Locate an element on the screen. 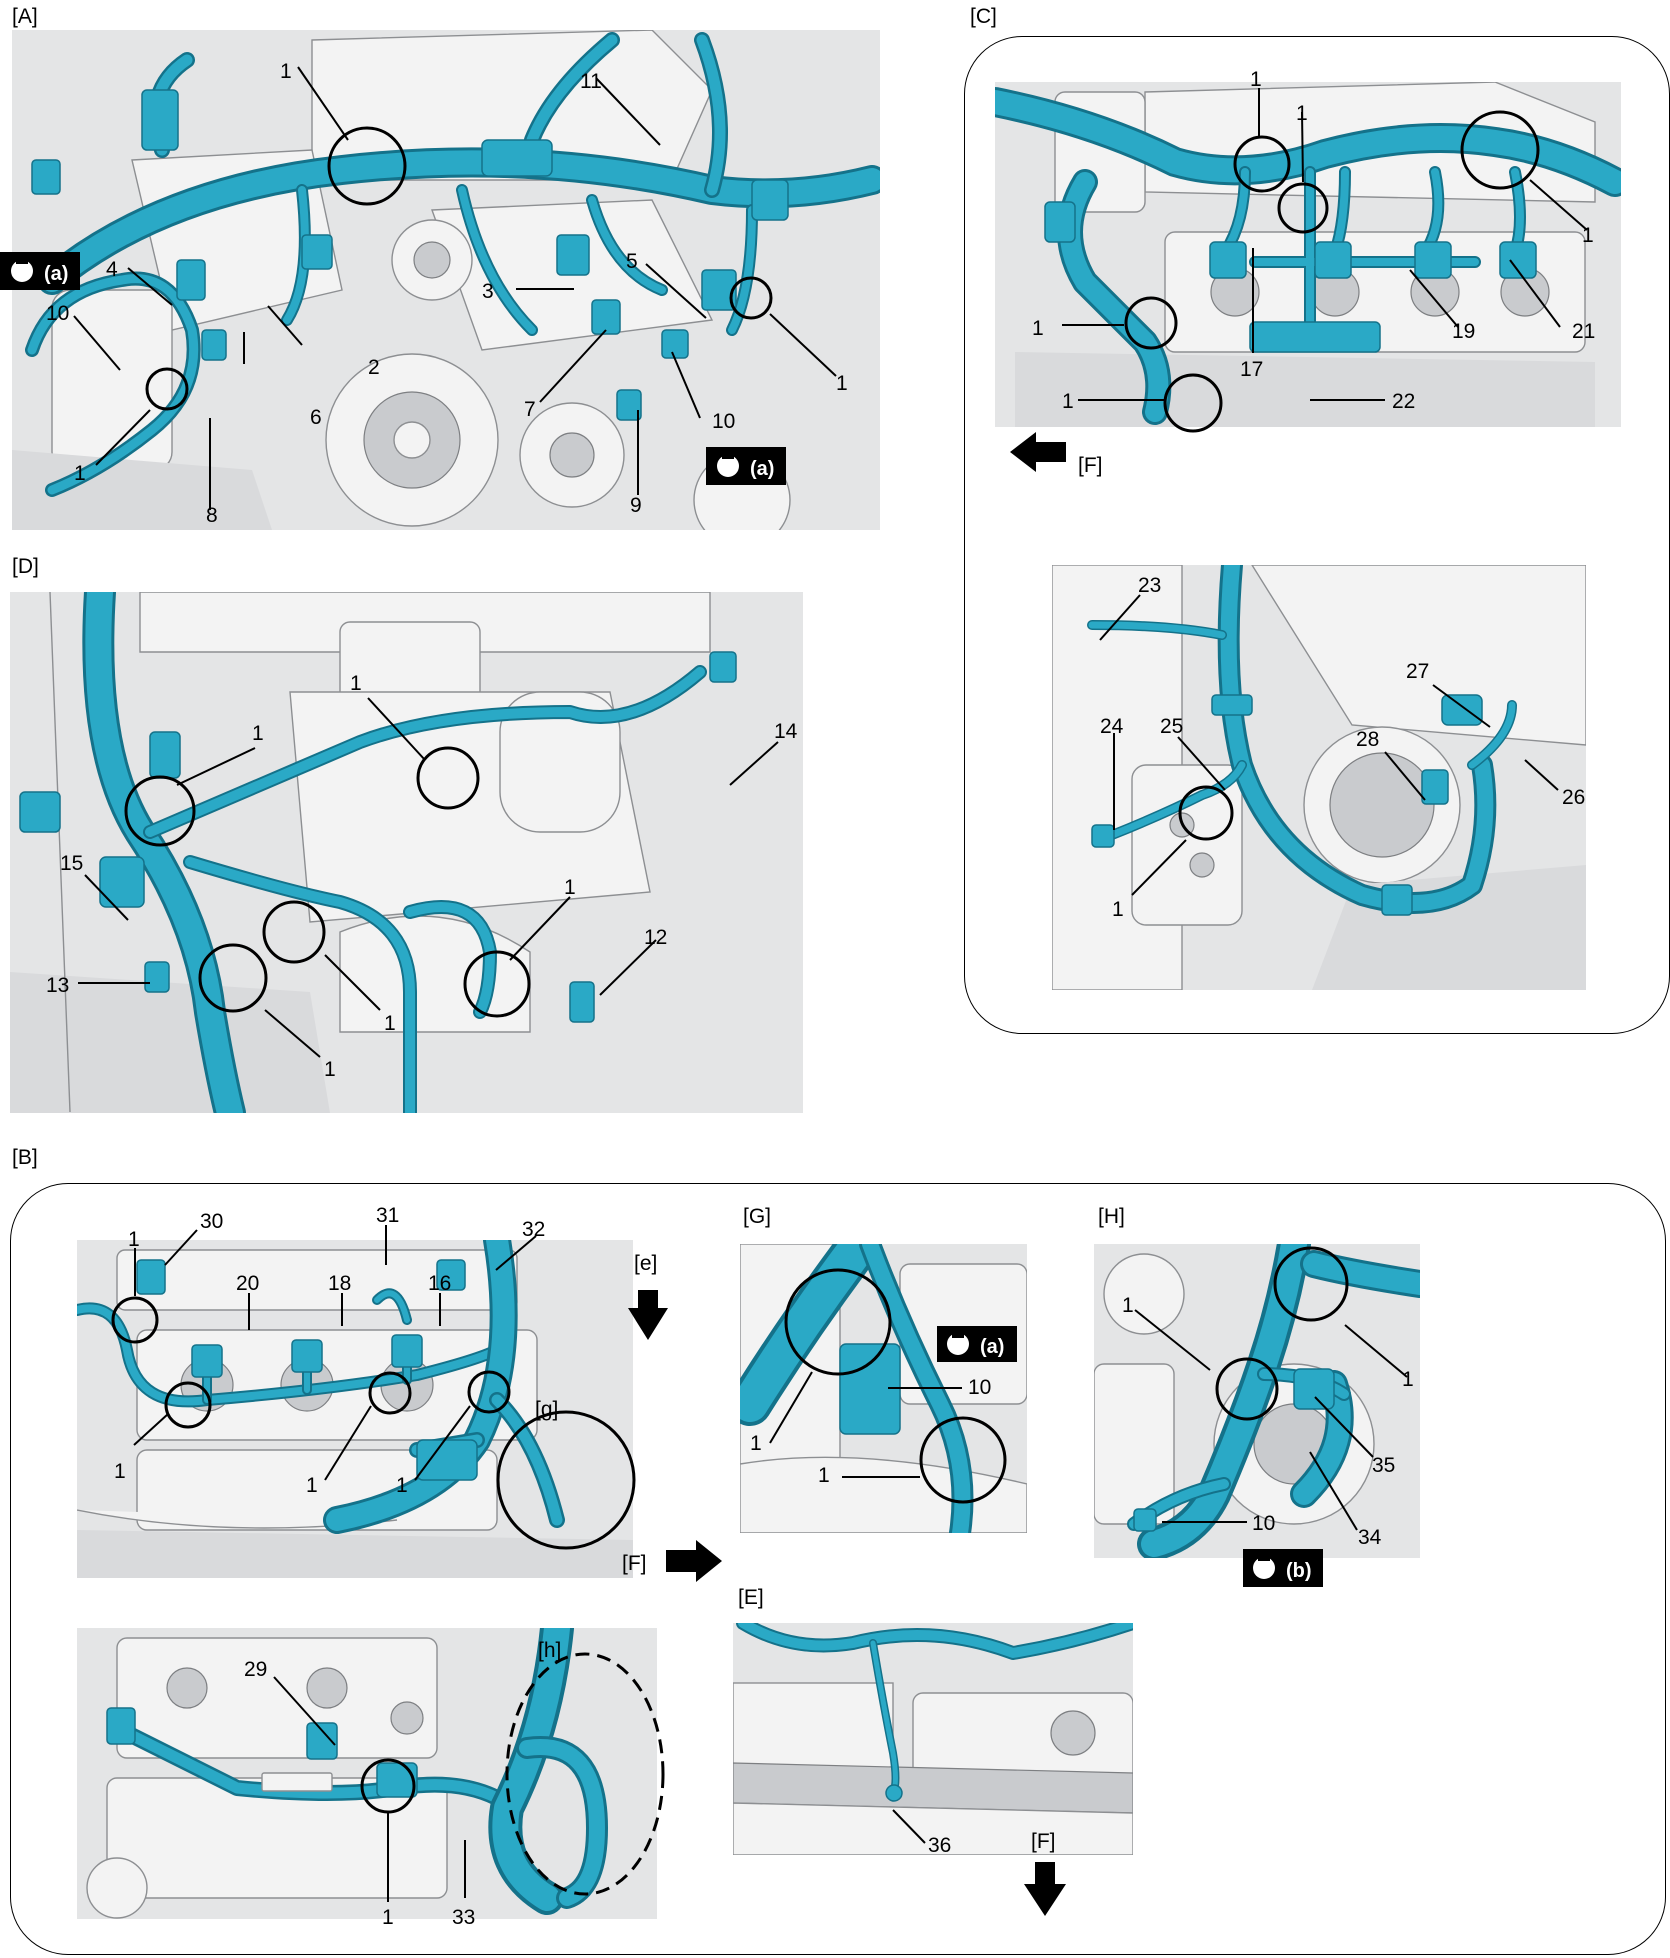 The image size is (1670, 1958). illustration-panel-h is located at coordinates (1257, 1401).